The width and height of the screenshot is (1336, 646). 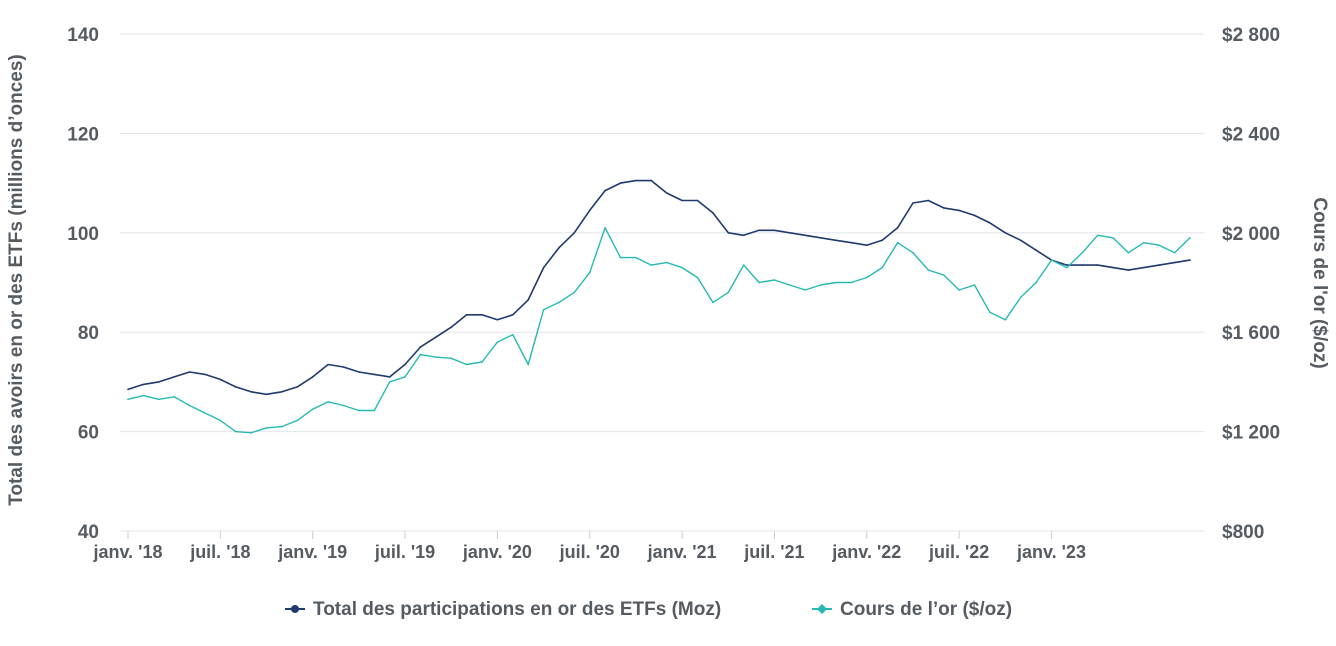 I want to click on left-axis-ticks: 140 120 100 80 60 40, so click(x=83, y=284).